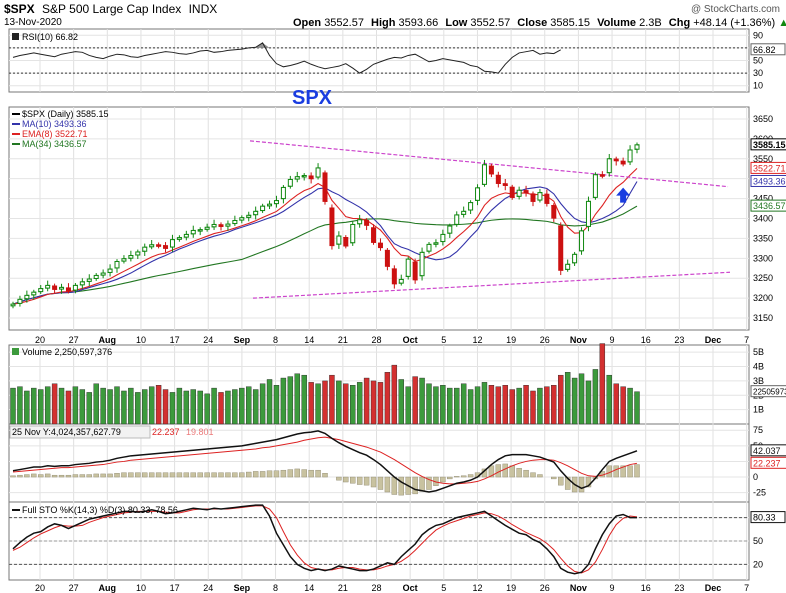 The width and height of the screenshot is (786, 593). What do you see at coordinates (646, 588) in the screenshot?
I see `x-axis-label-lower: 16` at bounding box center [646, 588].